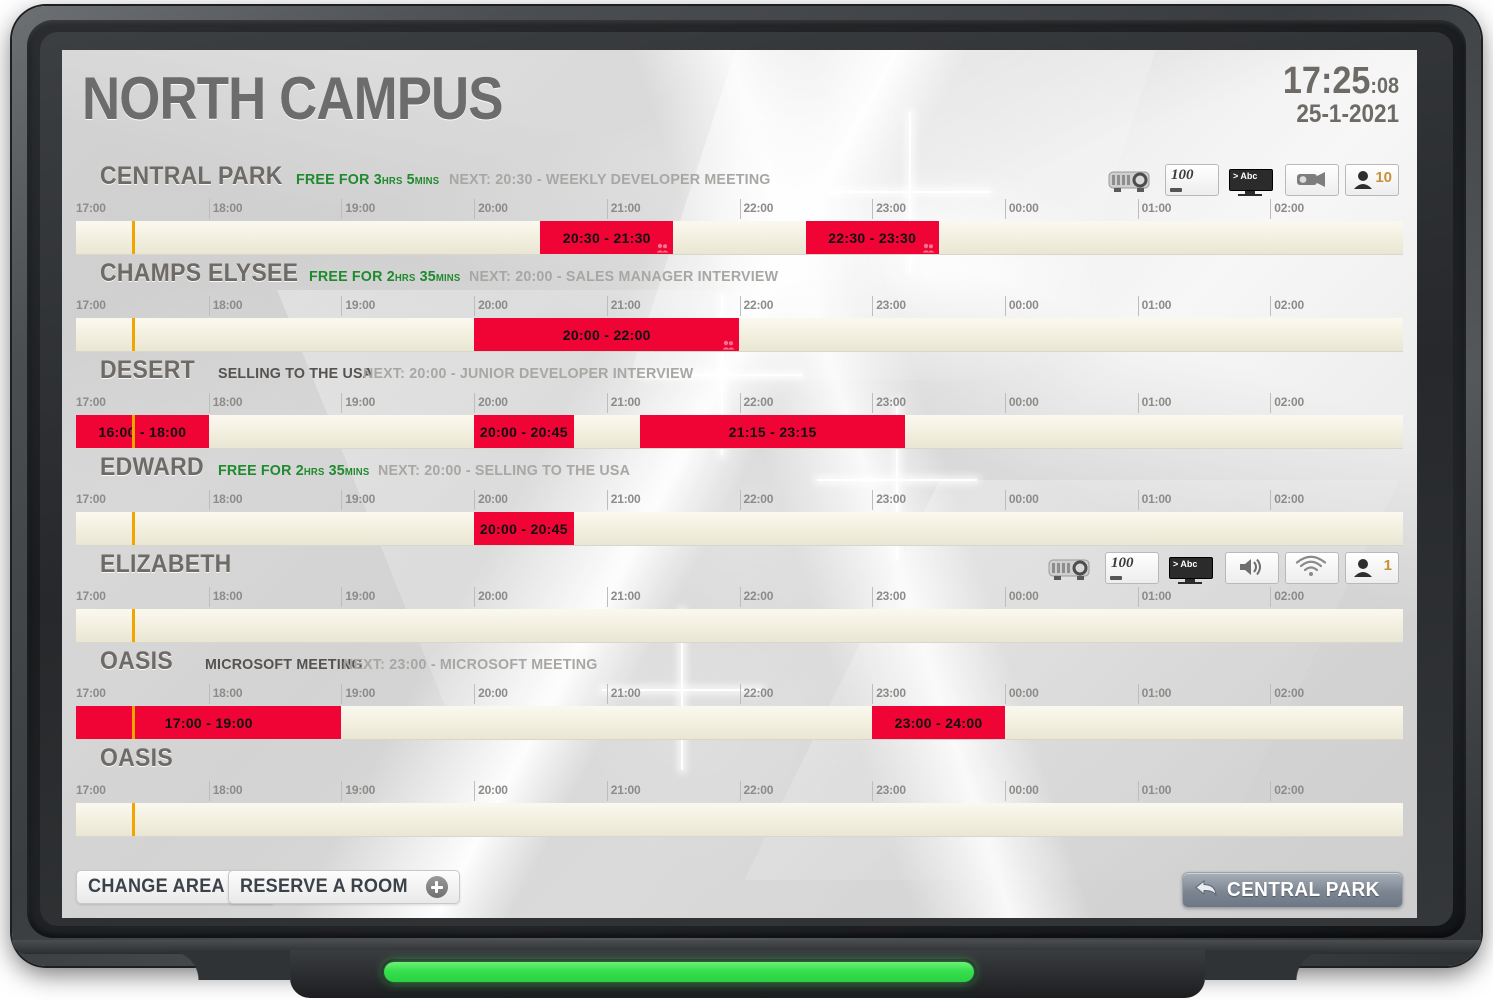  What do you see at coordinates (209, 722) in the screenshot?
I see `booking-block: 17:00 - 19:00` at bounding box center [209, 722].